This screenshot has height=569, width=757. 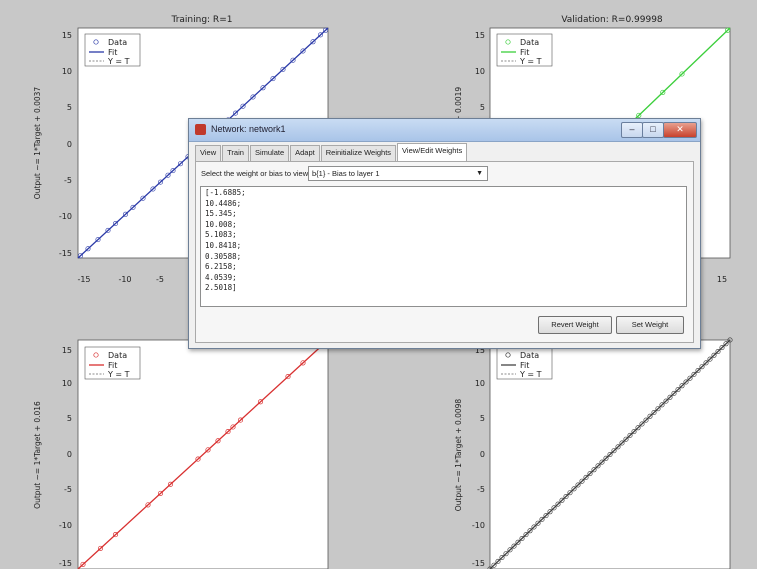 I want to click on weight-value: 15.345;, so click(x=221, y=214).